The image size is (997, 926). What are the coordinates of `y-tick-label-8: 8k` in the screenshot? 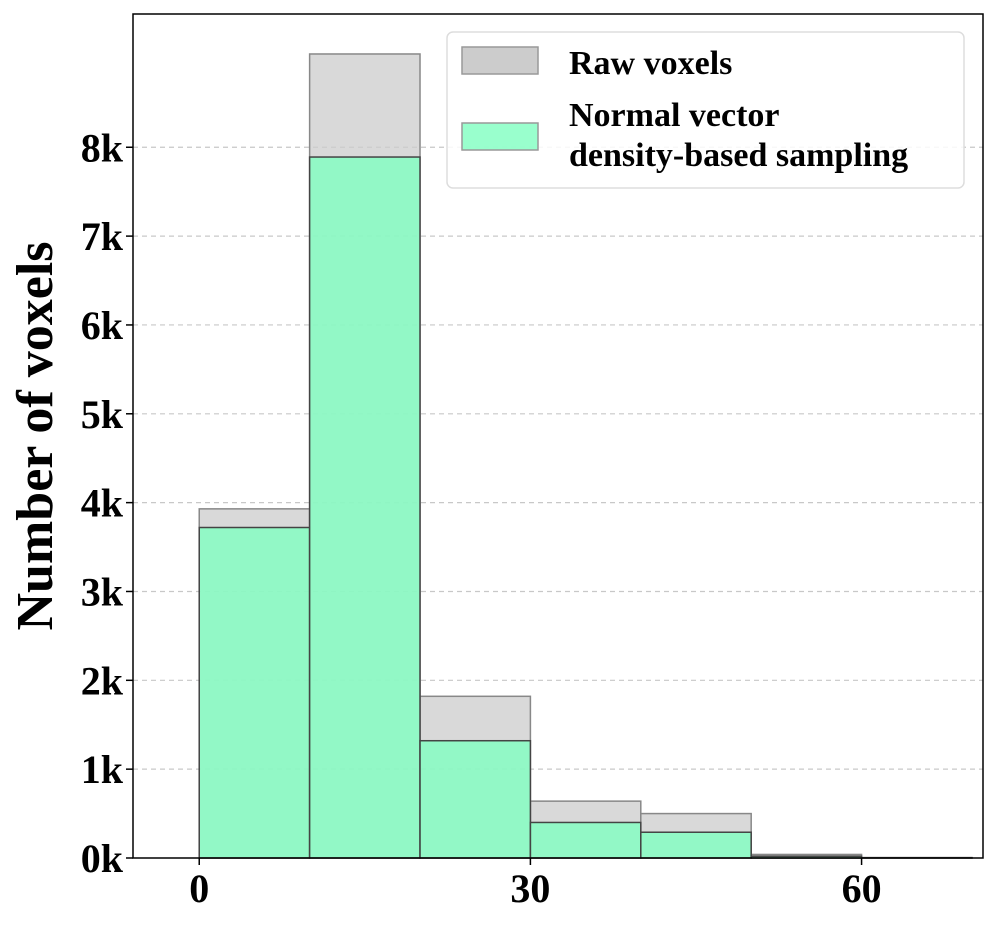 It's located at (102, 147).